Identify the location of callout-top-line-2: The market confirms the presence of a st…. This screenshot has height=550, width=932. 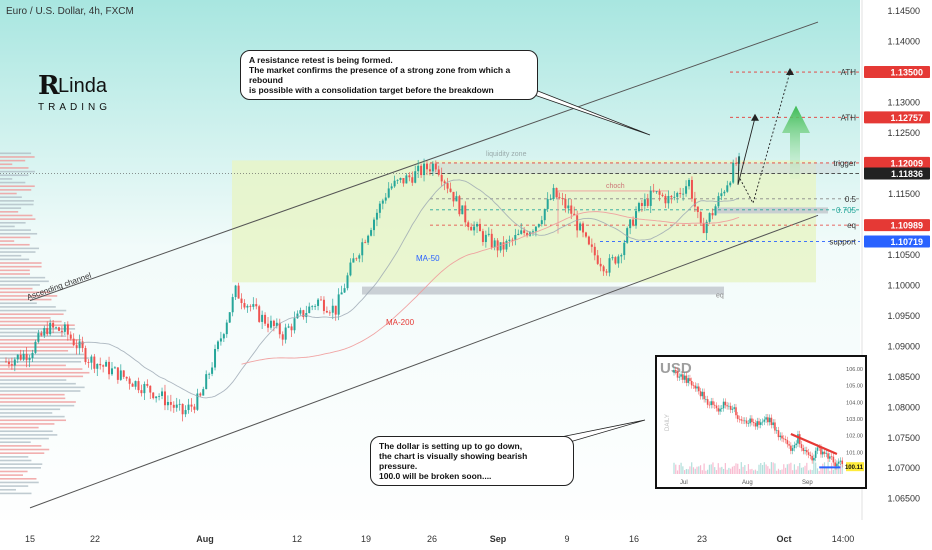
(380, 75).